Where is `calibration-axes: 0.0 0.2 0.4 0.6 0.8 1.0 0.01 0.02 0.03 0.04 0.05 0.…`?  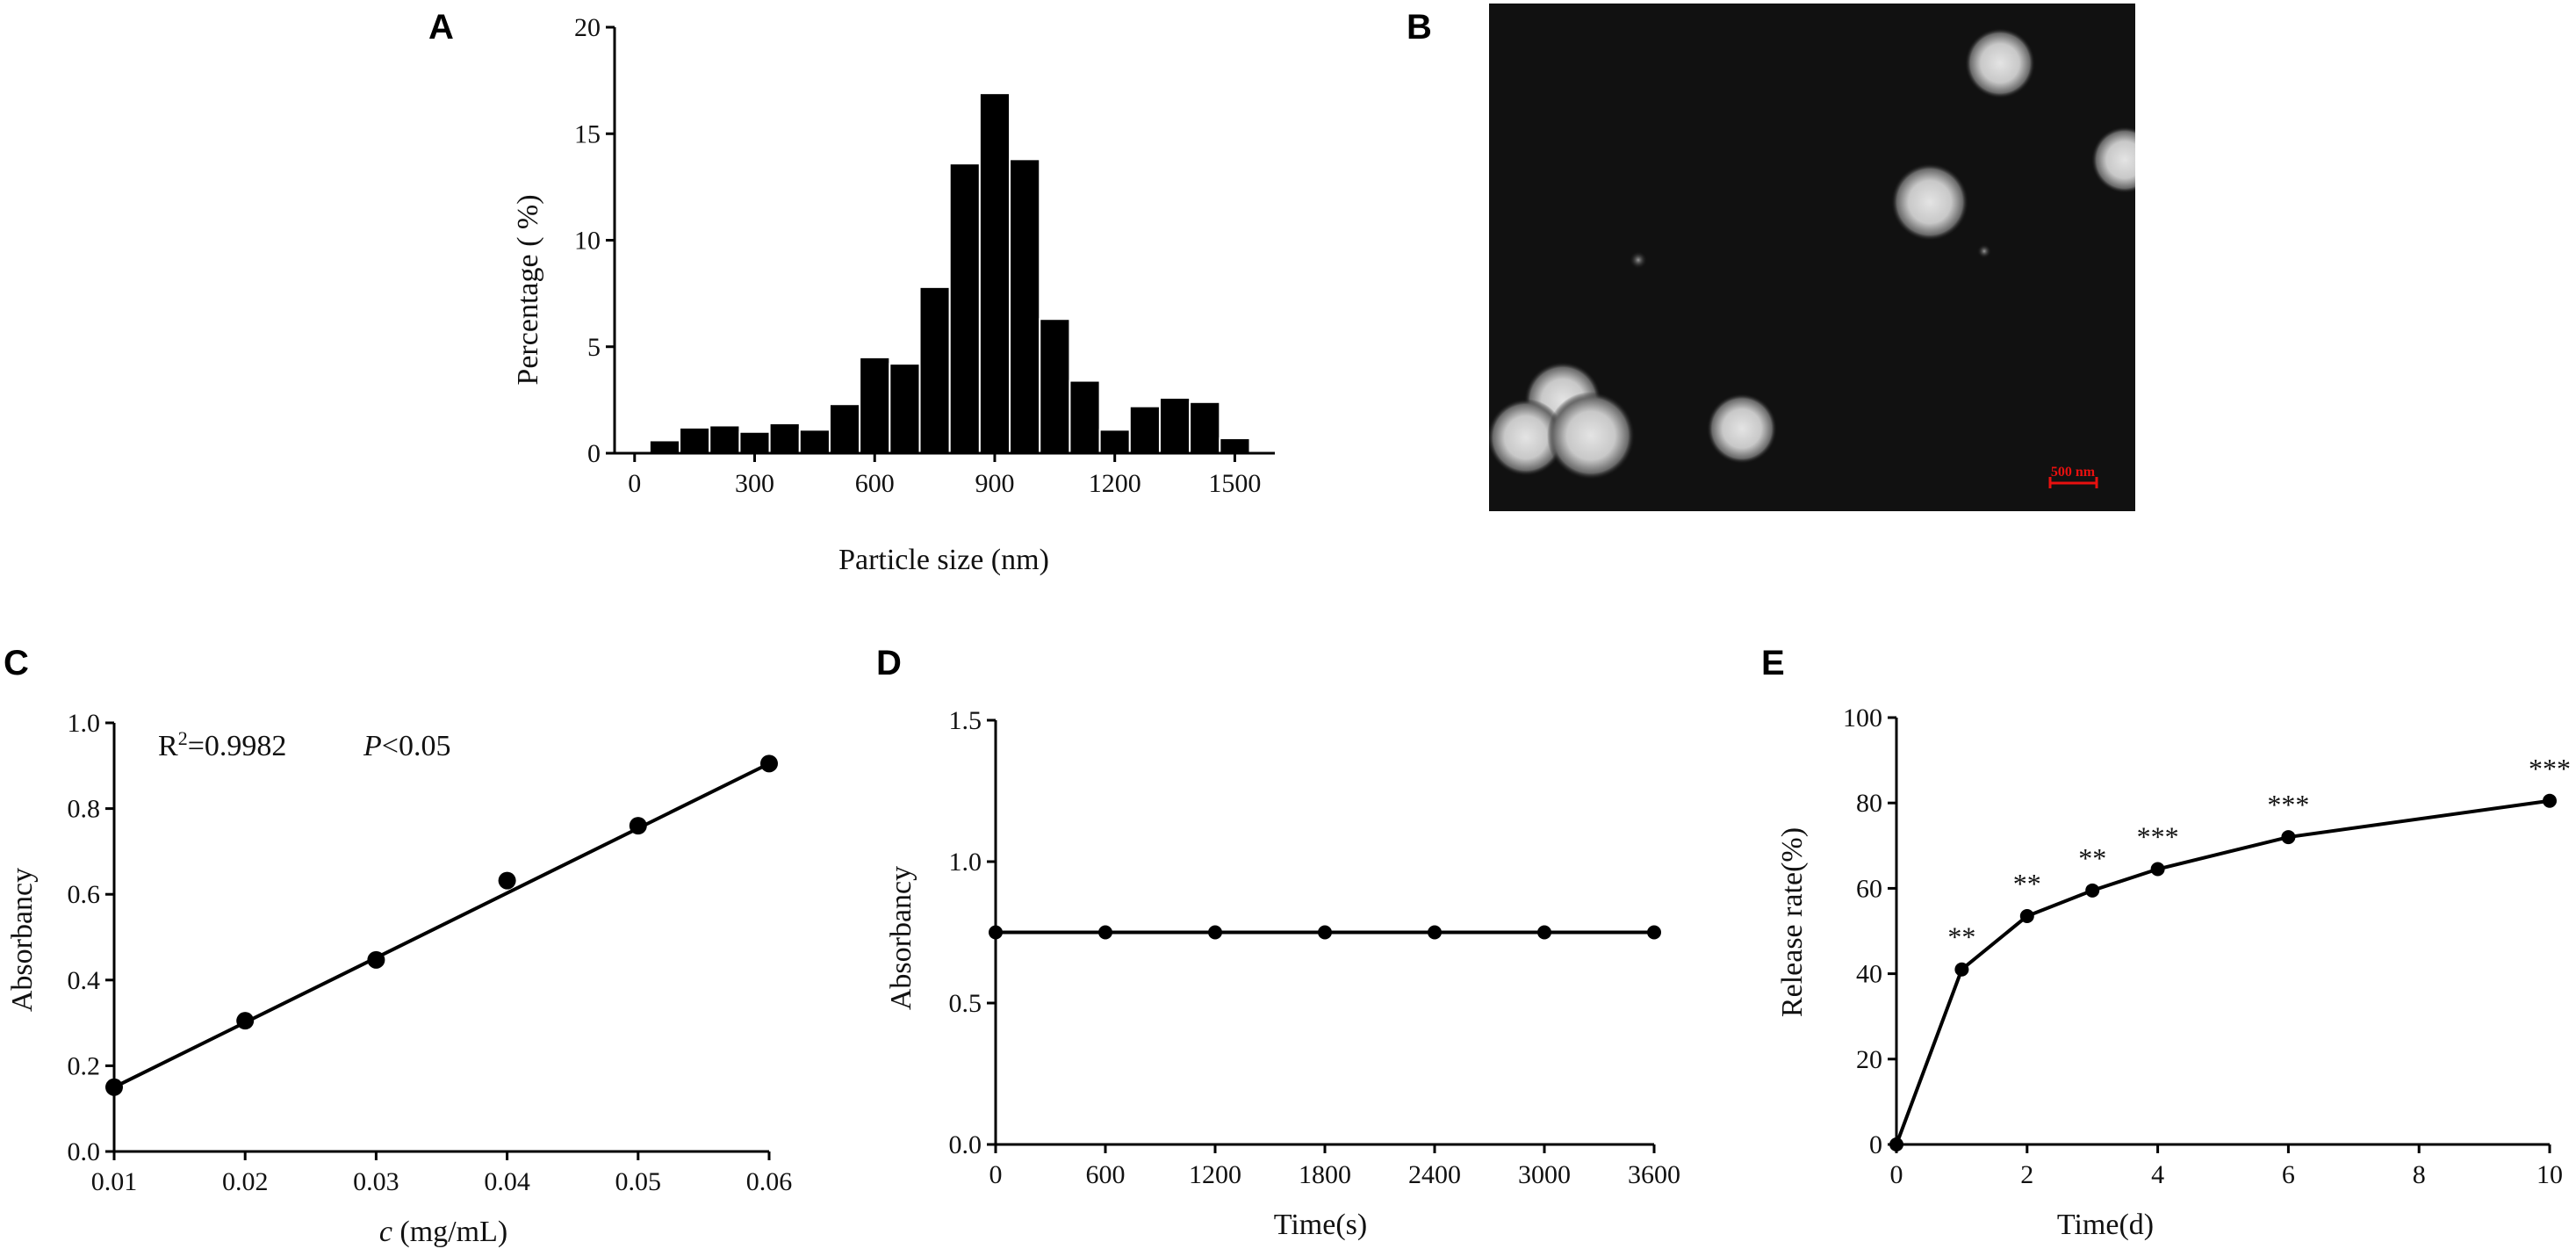 calibration-axes: 0.0 0.2 0.4 0.6 0.8 1.0 0.01 0.02 0.03 0.04 0.05 0.… is located at coordinates (430, 952).